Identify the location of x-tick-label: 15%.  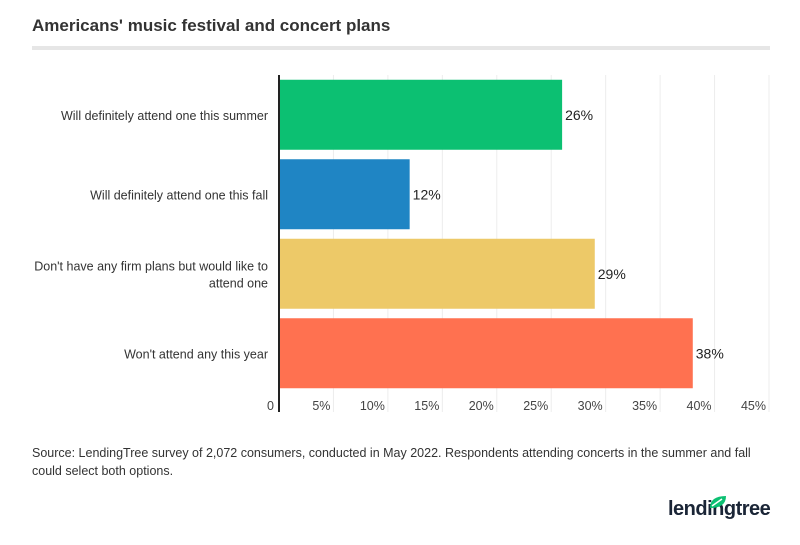
(426, 406).